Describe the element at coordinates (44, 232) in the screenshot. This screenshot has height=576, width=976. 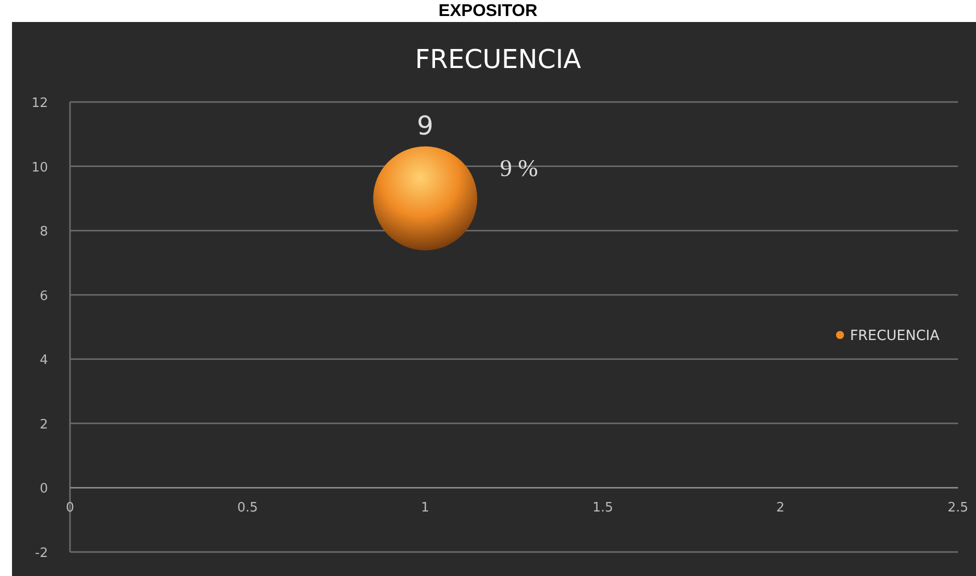
I see `y-tick-label: 8` at that location.